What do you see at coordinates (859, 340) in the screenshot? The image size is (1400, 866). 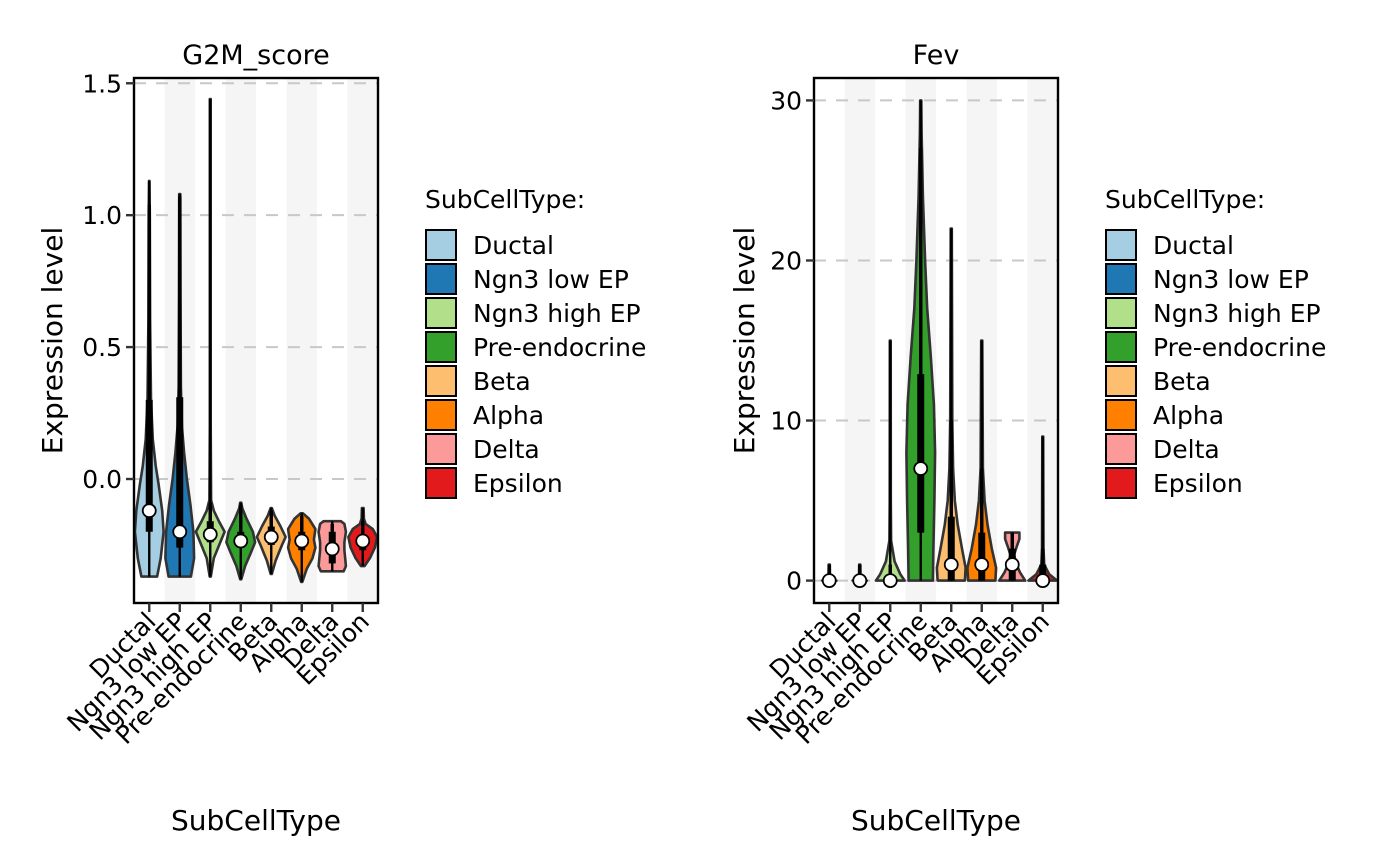 I see `category-band` at bounding box center [859, 340].